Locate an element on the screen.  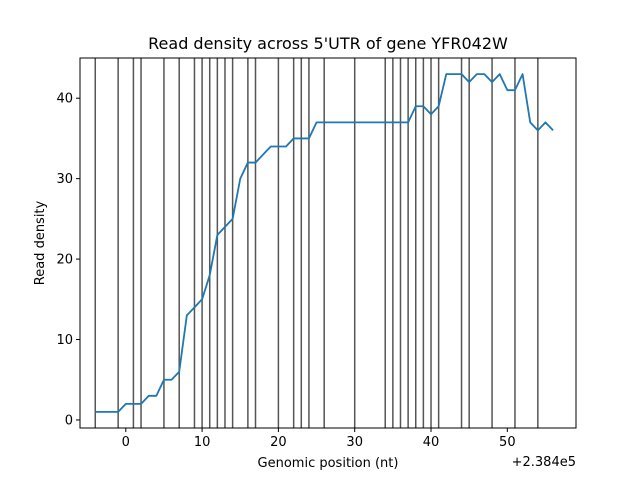
x-axis-ticks: 0 10 20 30 40 50 is located at coordinates (319, 439).